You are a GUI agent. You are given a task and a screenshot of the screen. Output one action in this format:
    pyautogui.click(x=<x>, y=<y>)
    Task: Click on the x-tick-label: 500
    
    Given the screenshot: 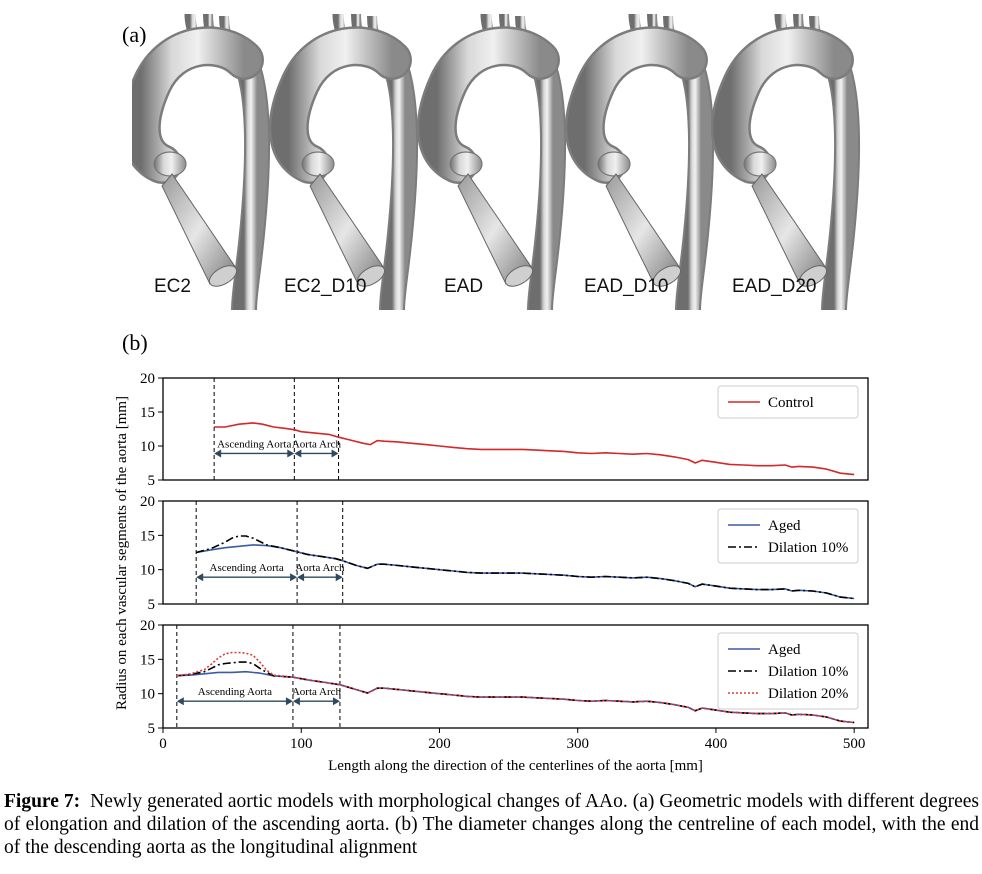 What is the action you would take?
    pyautogui.click(x=854, y=744)
    